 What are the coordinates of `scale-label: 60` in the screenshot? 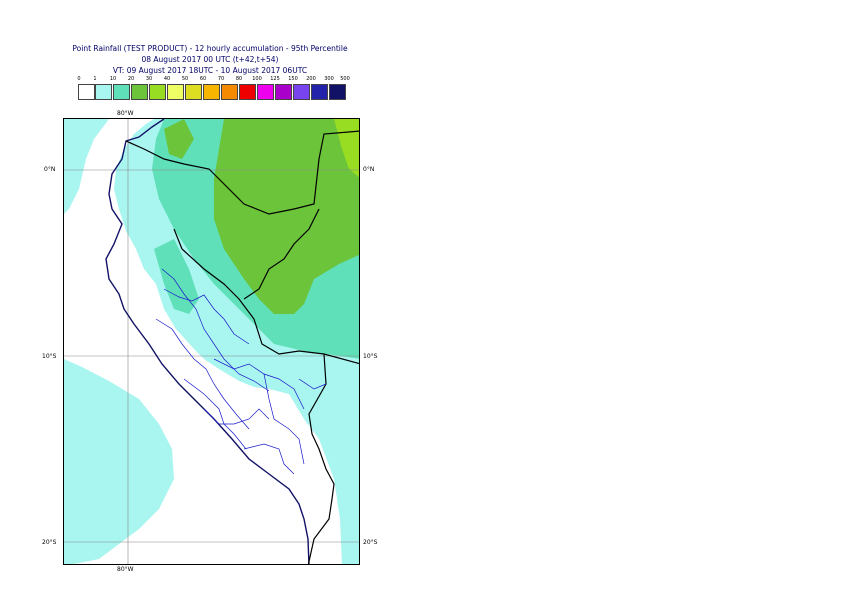 It's located at (203, 79).